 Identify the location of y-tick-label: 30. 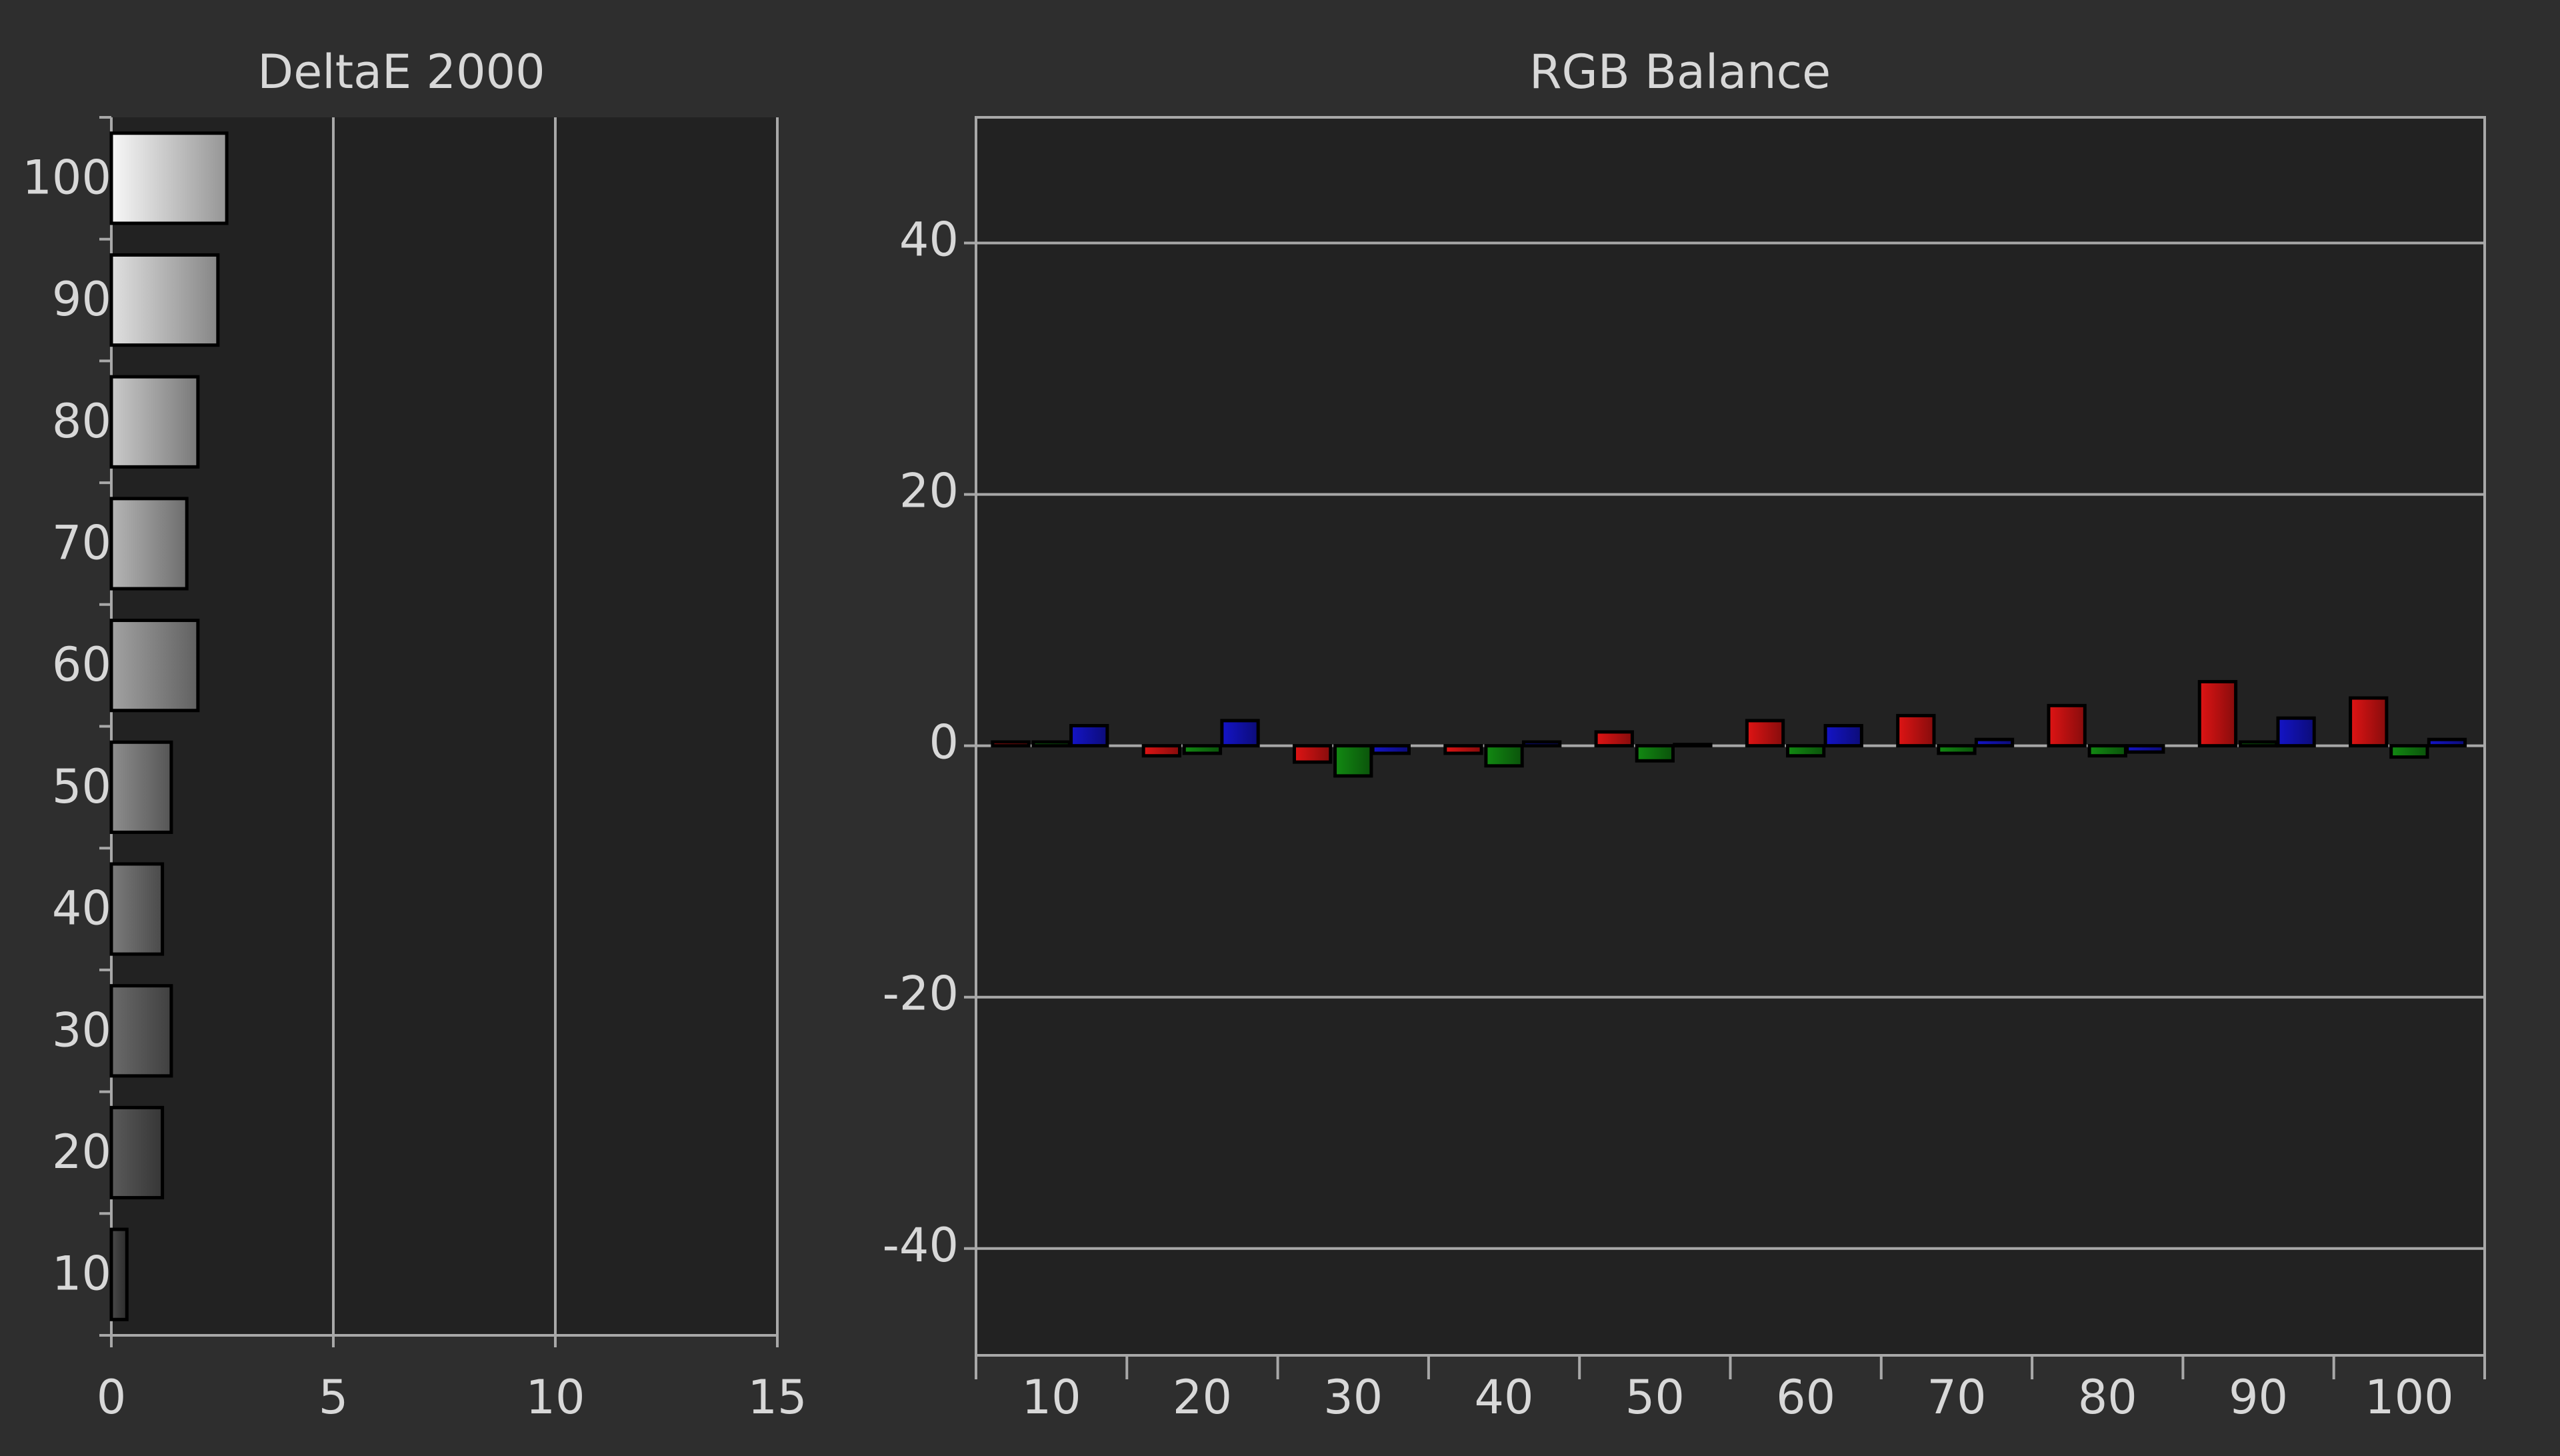
(81, 1030).